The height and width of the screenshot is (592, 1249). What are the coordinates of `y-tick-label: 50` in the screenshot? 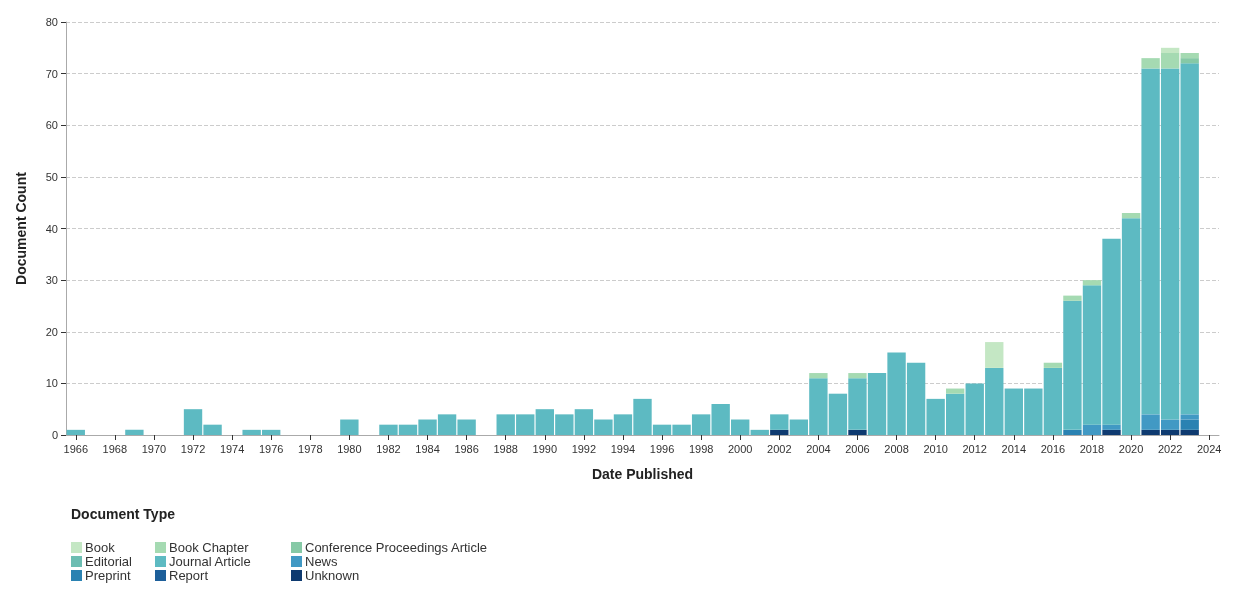 It's located at (51, 176).